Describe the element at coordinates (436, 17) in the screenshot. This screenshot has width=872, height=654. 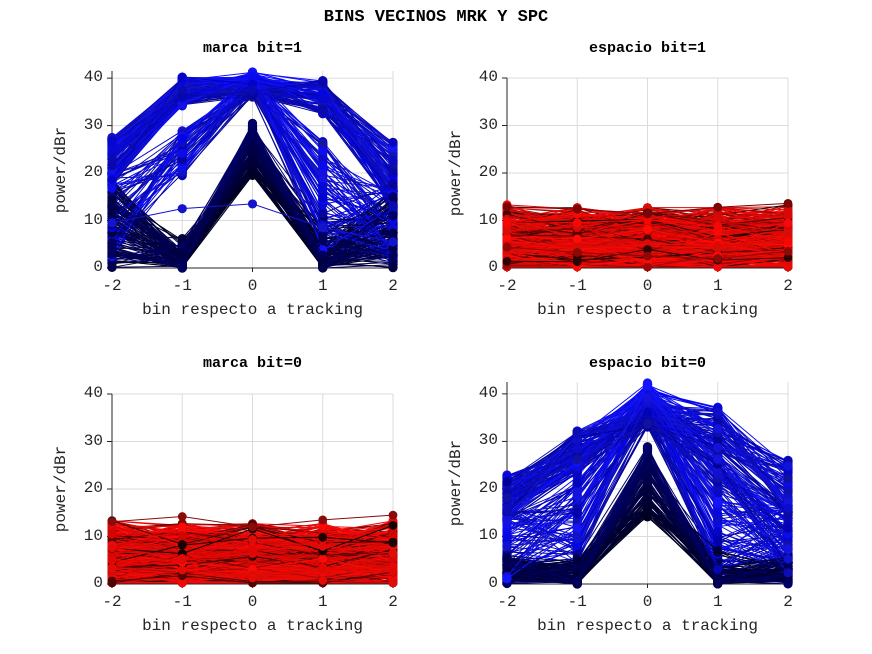
I see `figure-title: BINS VECINOS MRK Y SPC` at that location.